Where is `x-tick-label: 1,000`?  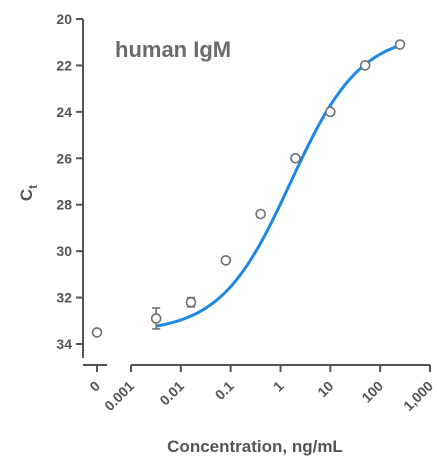 x-tick-label: 1,000 is located at coordinates (418, 396).